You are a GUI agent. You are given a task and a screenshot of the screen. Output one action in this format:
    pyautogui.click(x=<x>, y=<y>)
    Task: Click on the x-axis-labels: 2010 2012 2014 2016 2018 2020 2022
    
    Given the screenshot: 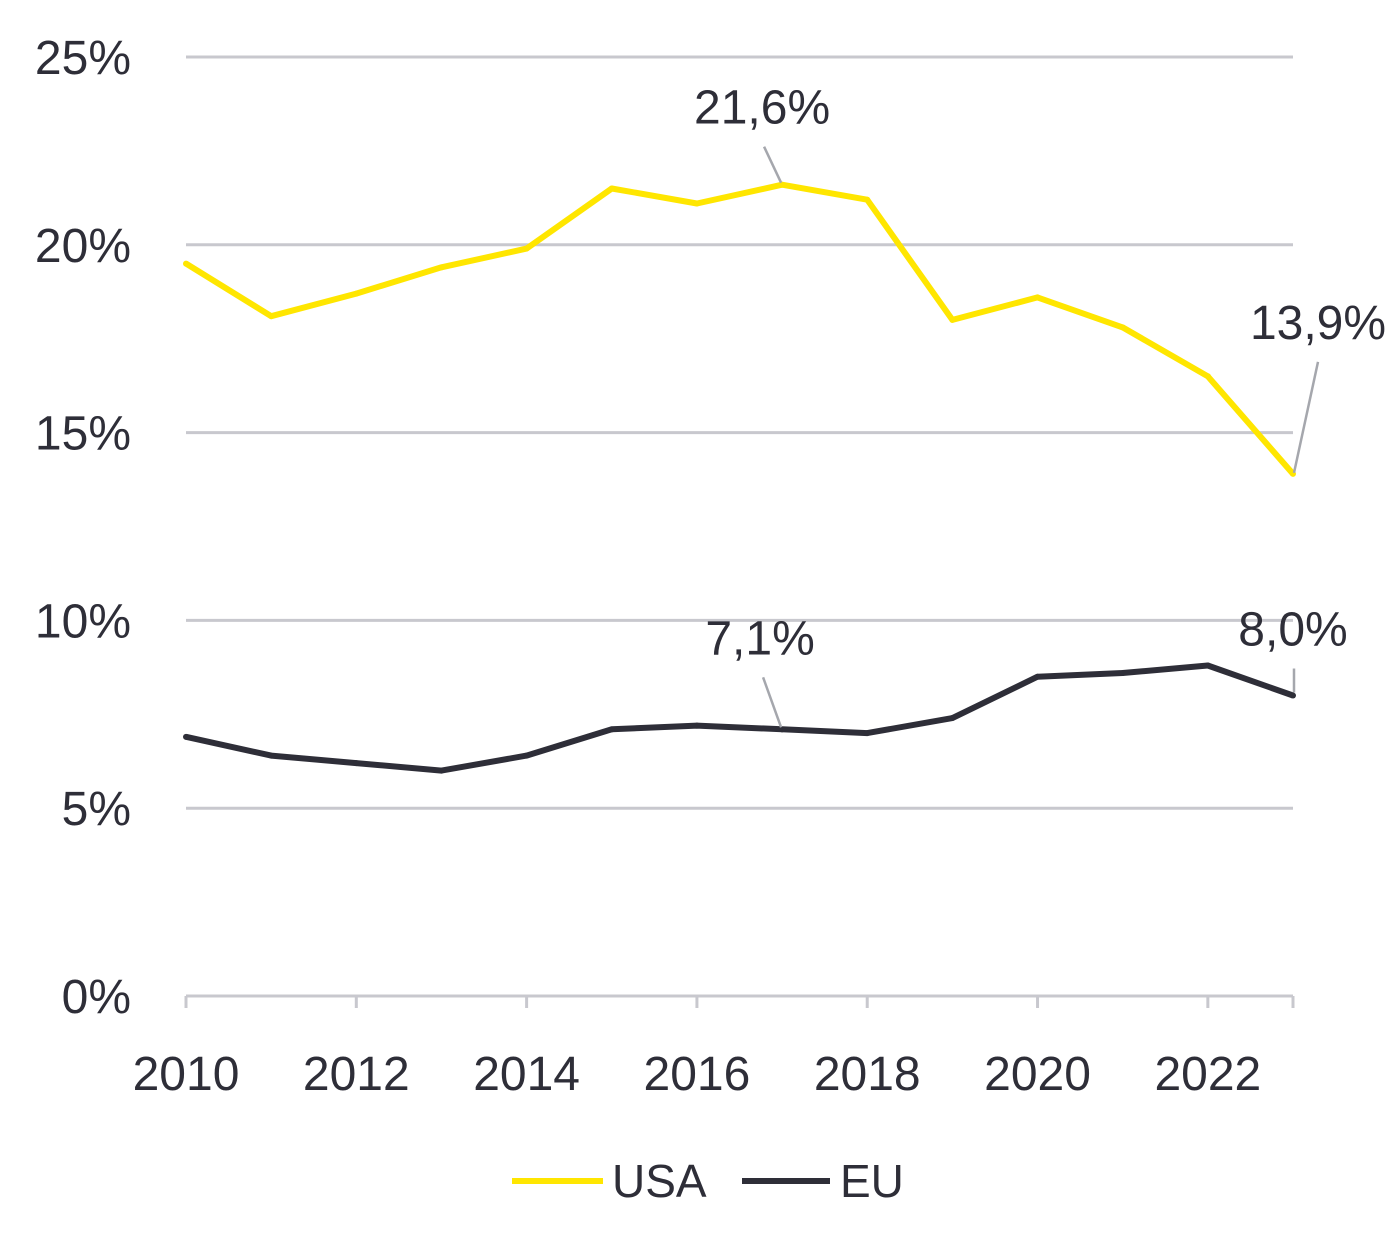 What is the action you would take?
    pyautogui.click(x=697, y=1074)
    